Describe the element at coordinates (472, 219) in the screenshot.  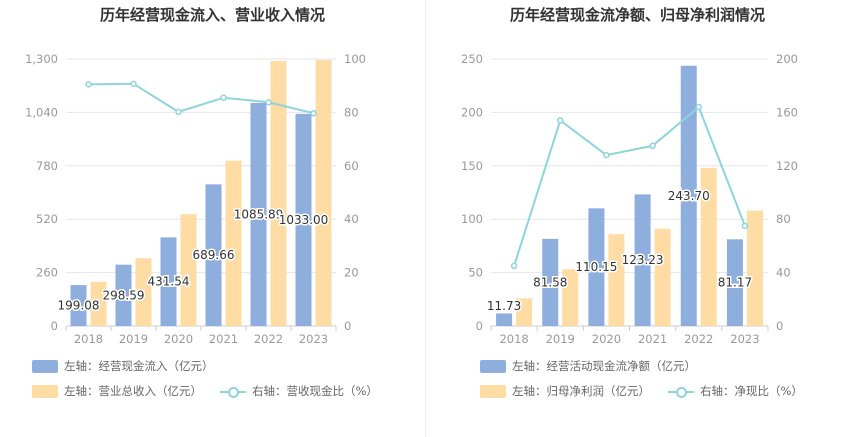
I see `y-left-tick-label: 100` at that location.